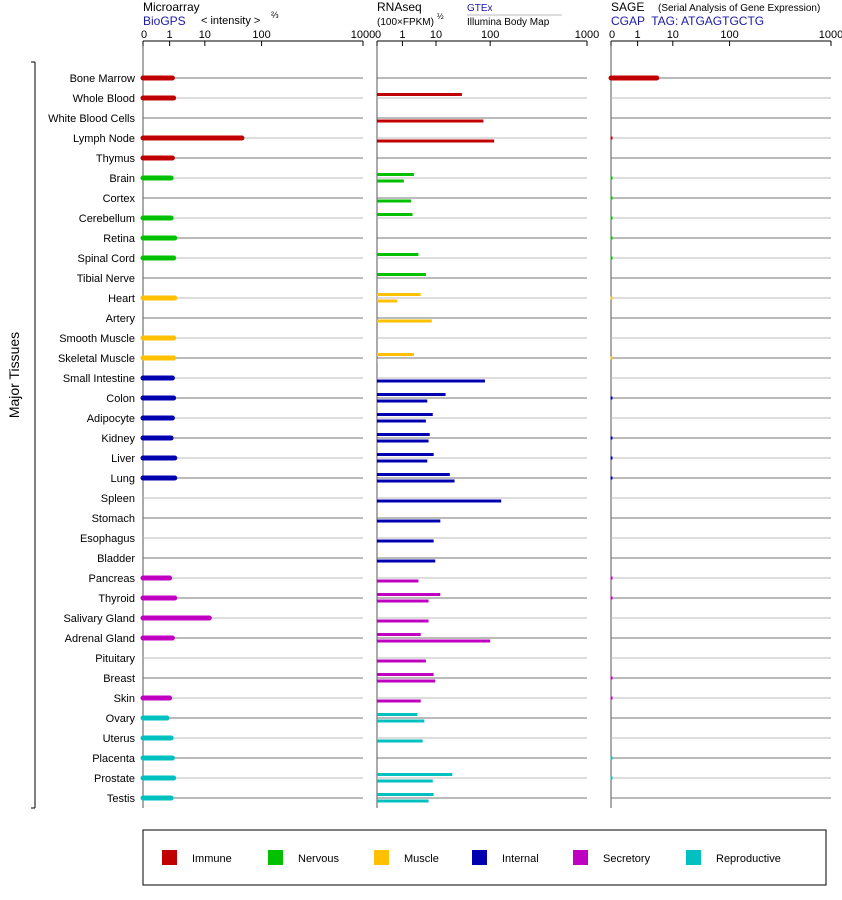 The width and height of the screenshot is (842, 900). What do you see at coordinates (405, 674) in the screenshot?
I see `bar-rnaseq-gtex-breast` at bounding box center [405, 674].